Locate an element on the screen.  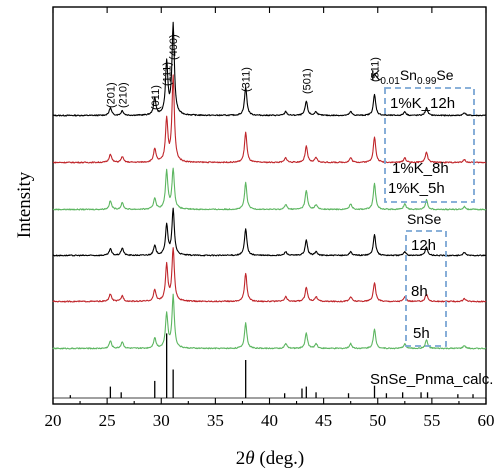
peak-label-210: (210) is located at coordinates (123, 95).